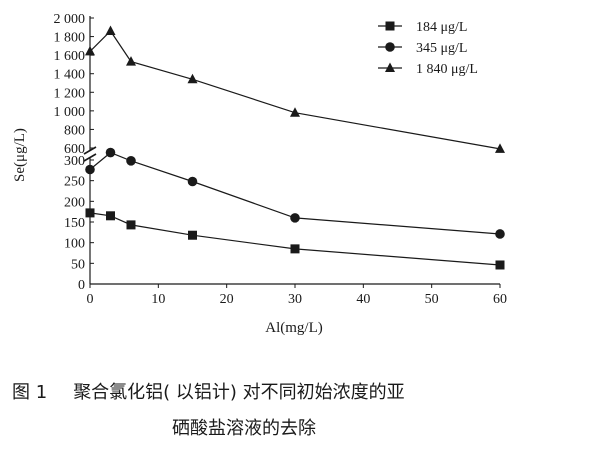 This screenshot has width=600, height=450. Describe the element at coordinates (295, 299) in the screenshot. I see `x-tick-label: 30` at that location.